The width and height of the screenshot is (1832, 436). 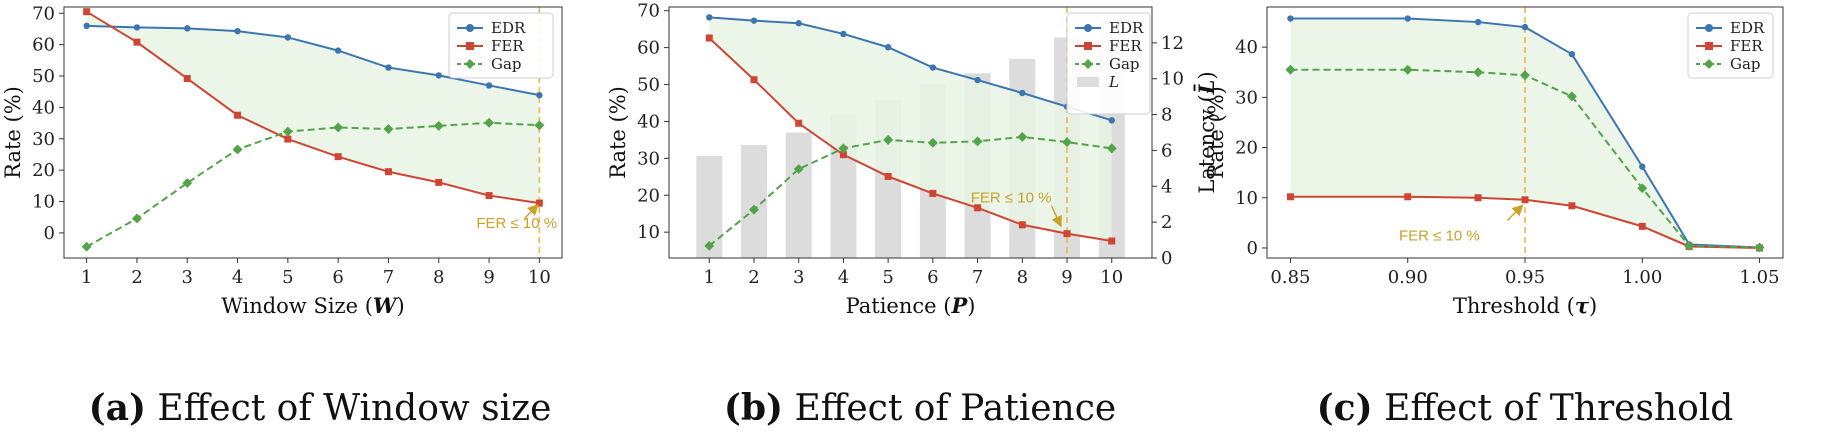 I want to click on panel-caption: (c) Effect of Threshold, so click(x=1525, y=408).